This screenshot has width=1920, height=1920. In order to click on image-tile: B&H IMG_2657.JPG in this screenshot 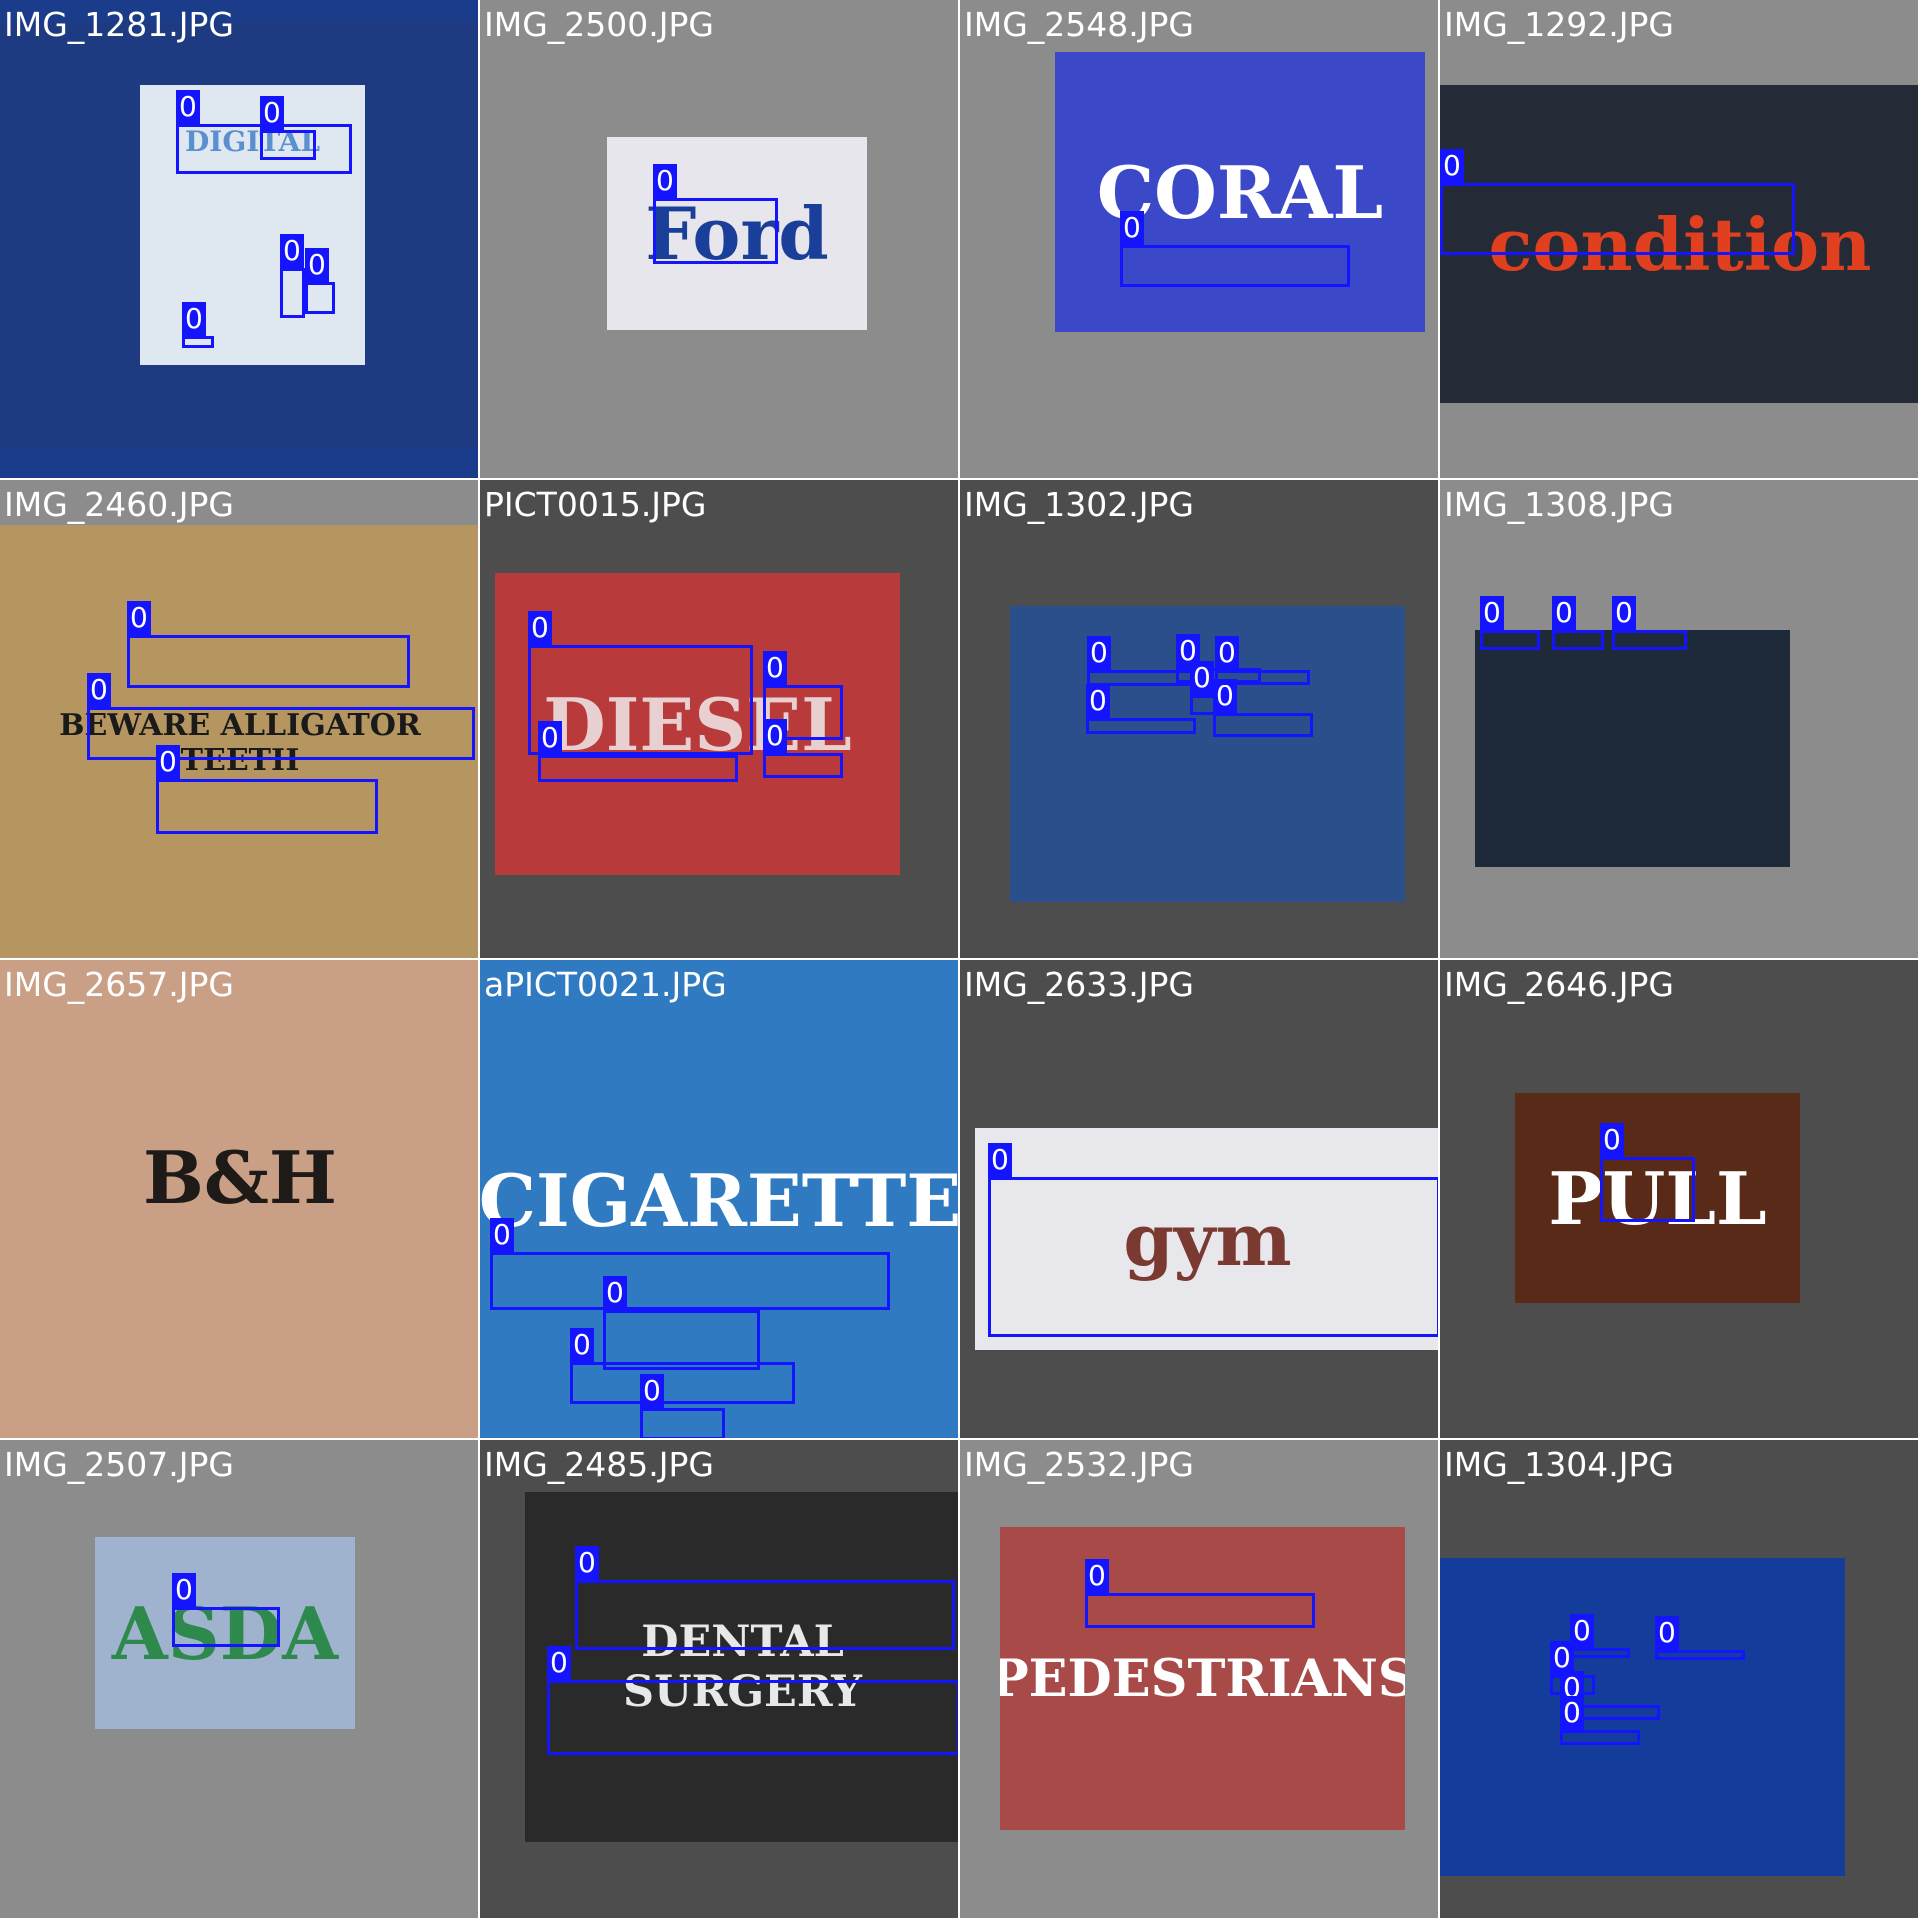, I will do `click(239, 1199)`.